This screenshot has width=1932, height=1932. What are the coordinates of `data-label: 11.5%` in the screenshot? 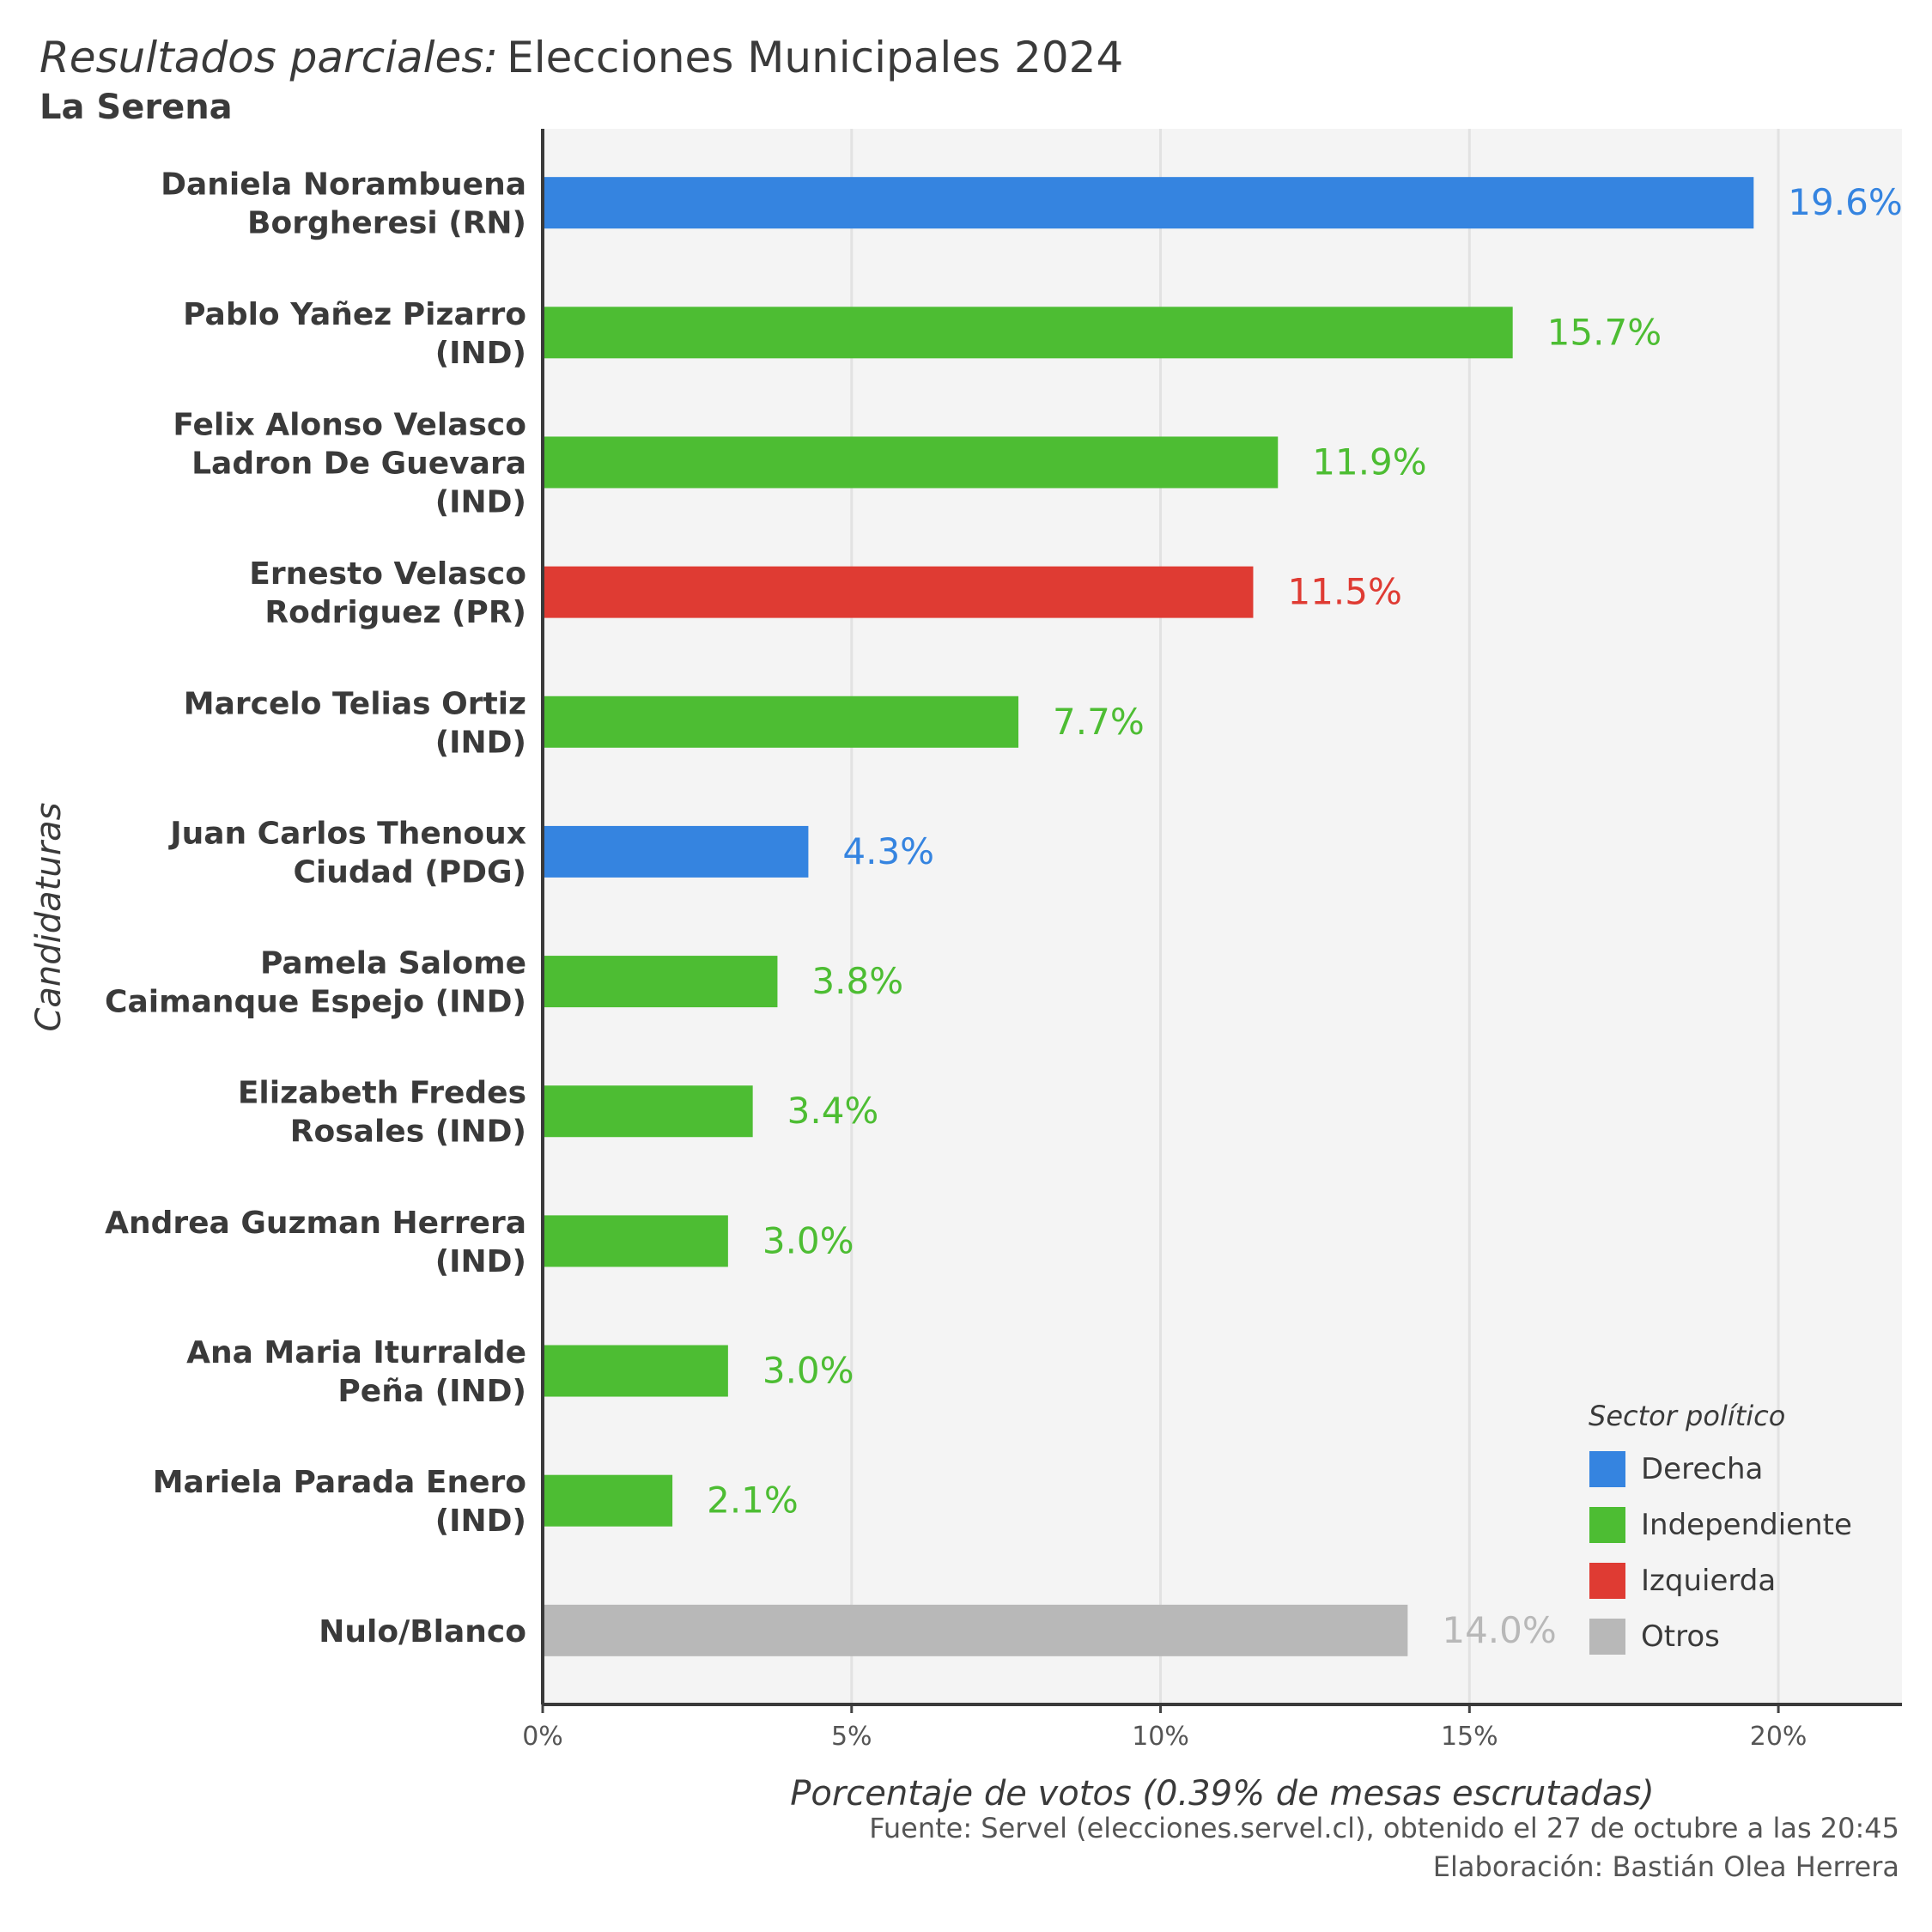 It's located at (1344, 592).